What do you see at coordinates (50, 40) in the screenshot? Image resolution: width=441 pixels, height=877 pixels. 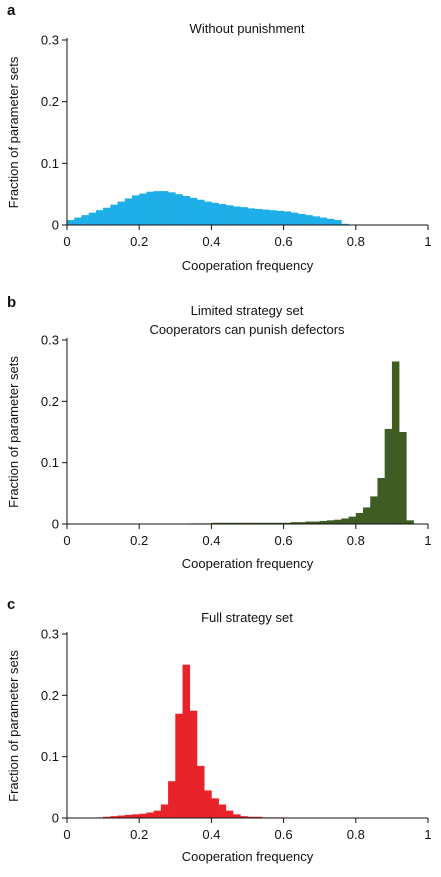 I see `y-tick-label-a-3: 0.3` at bounding box center [50, 40].